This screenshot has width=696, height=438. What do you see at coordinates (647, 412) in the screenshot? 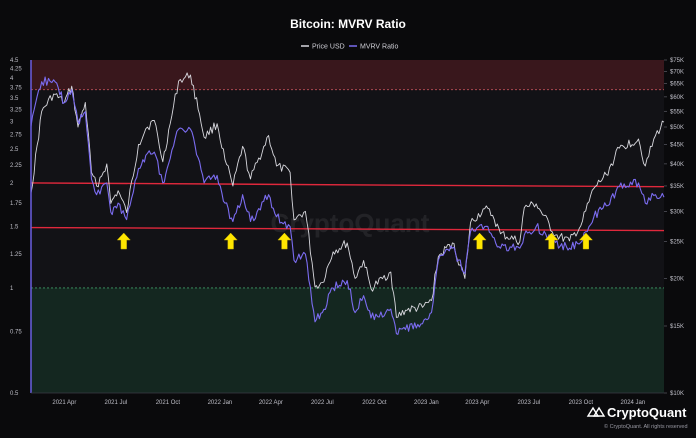
I see `logo-text: CryptoQuant` at bounding box center [647, 412].